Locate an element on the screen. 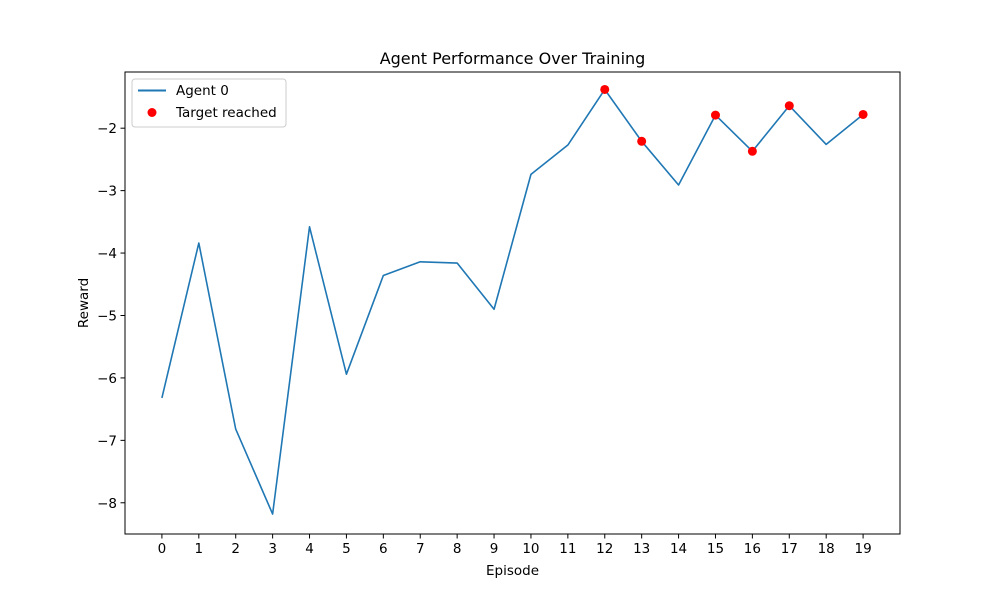 The image size is (1000, 600). x-tick-label: 0 is located at coordinates (162, 549).